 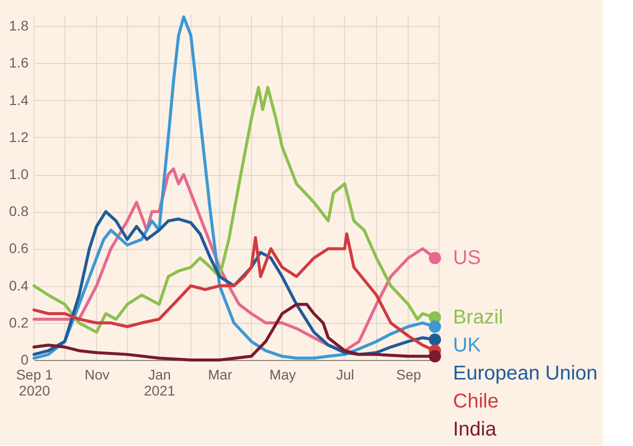 I want to click on series-label: Brazil, so click(x=478, y=317).